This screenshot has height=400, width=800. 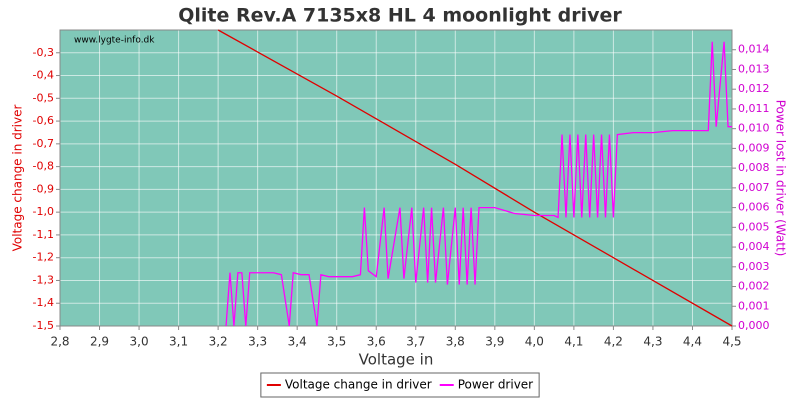 I want to click on y-tick-label: -0,6, so click(x=43, y=120).